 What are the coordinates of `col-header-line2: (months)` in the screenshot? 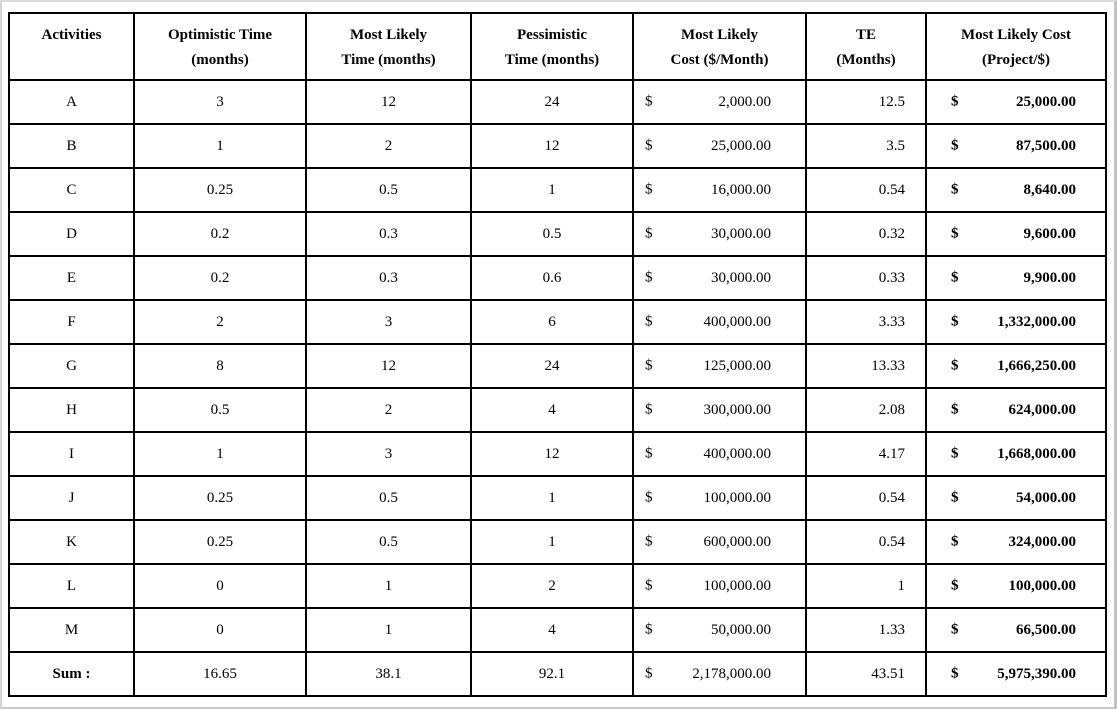 It's located at (220, 60).